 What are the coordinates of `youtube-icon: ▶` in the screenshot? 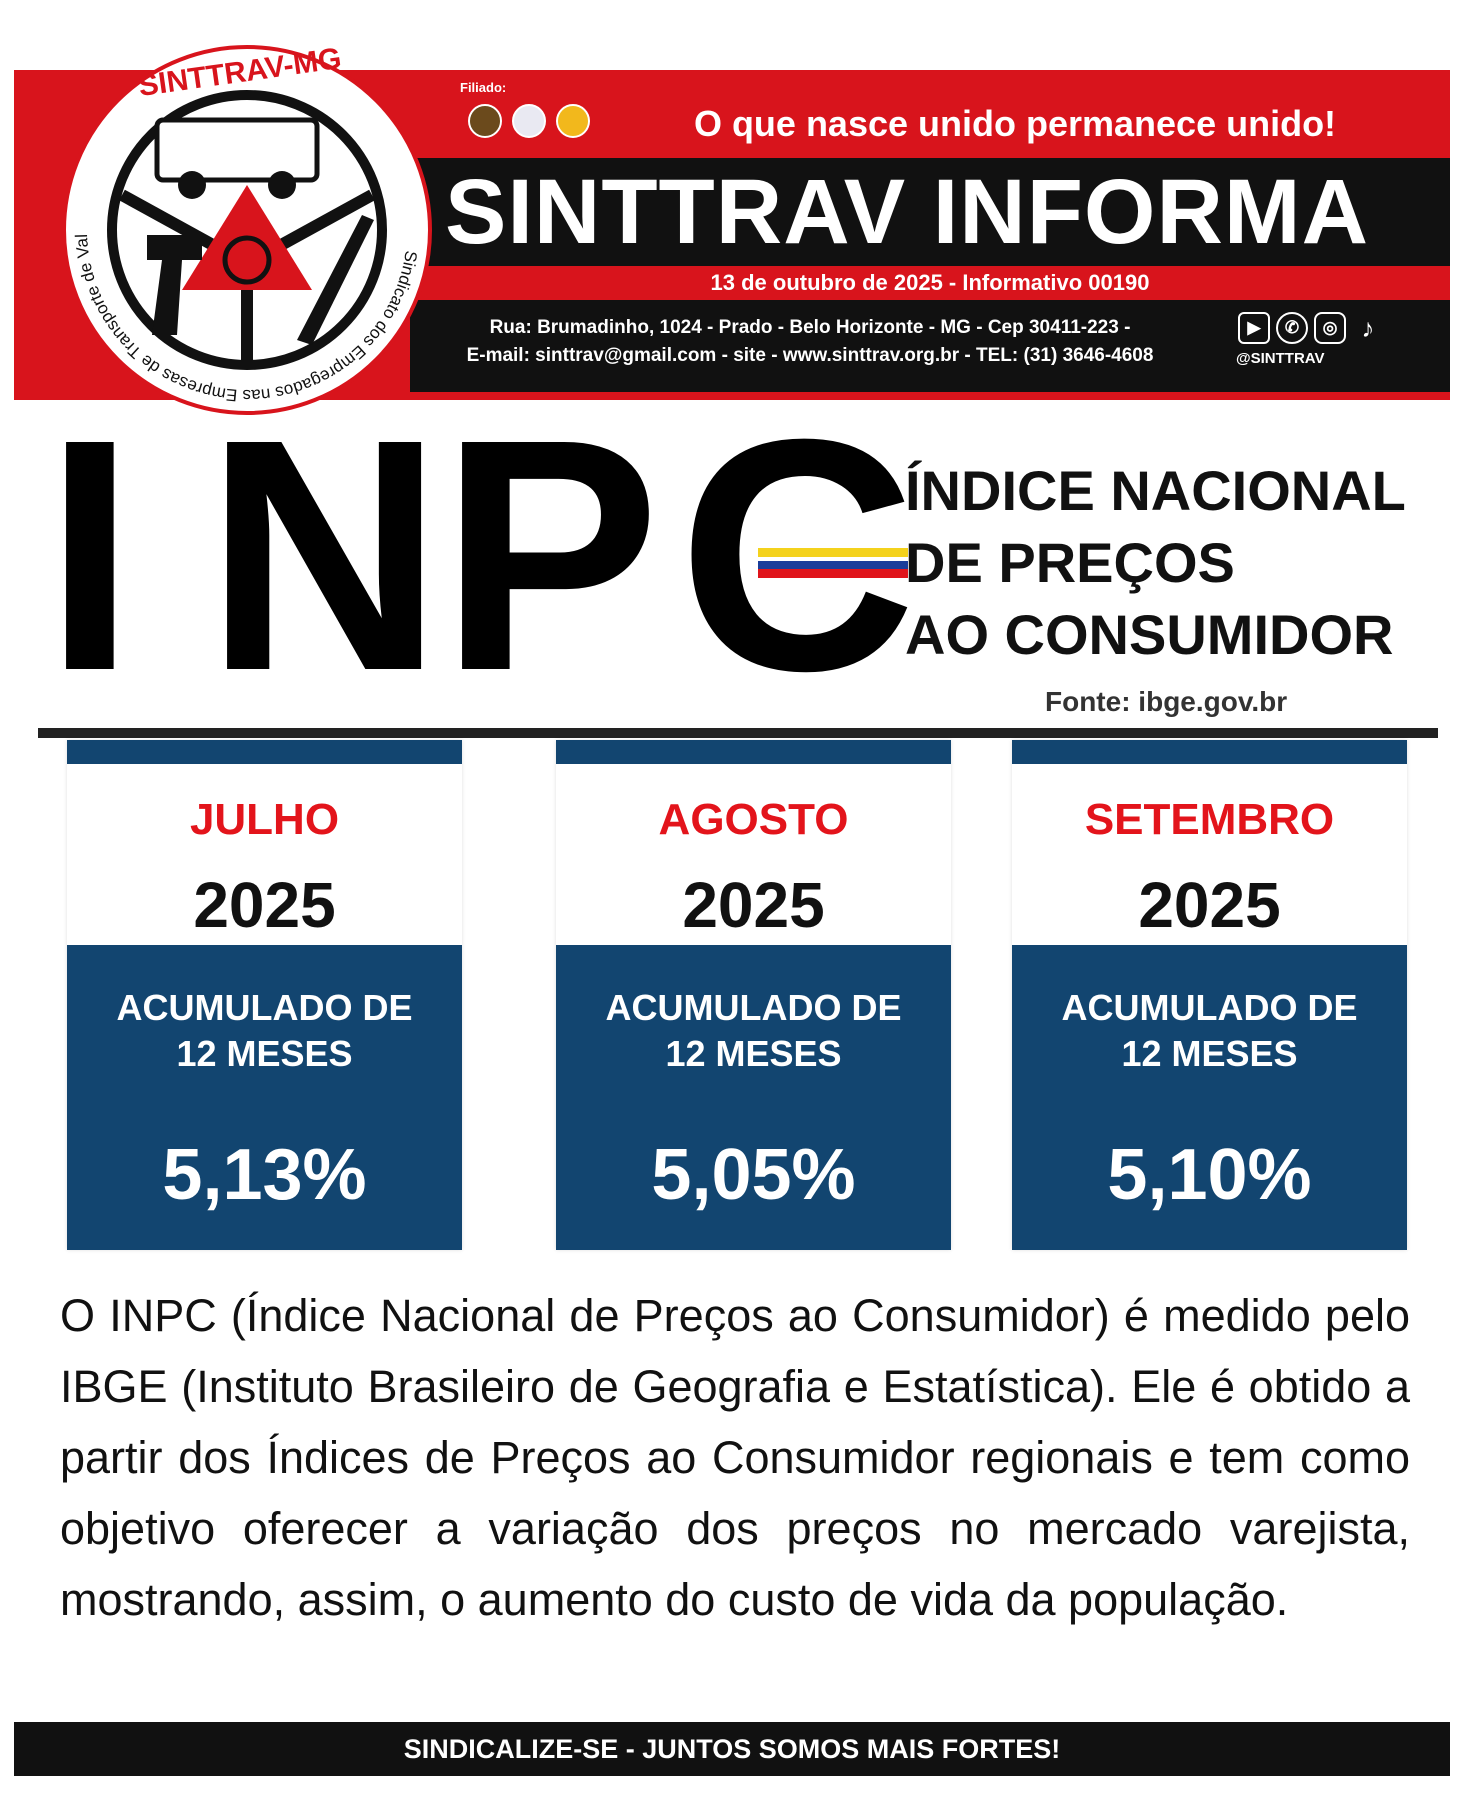 It's located at (1254, 328).